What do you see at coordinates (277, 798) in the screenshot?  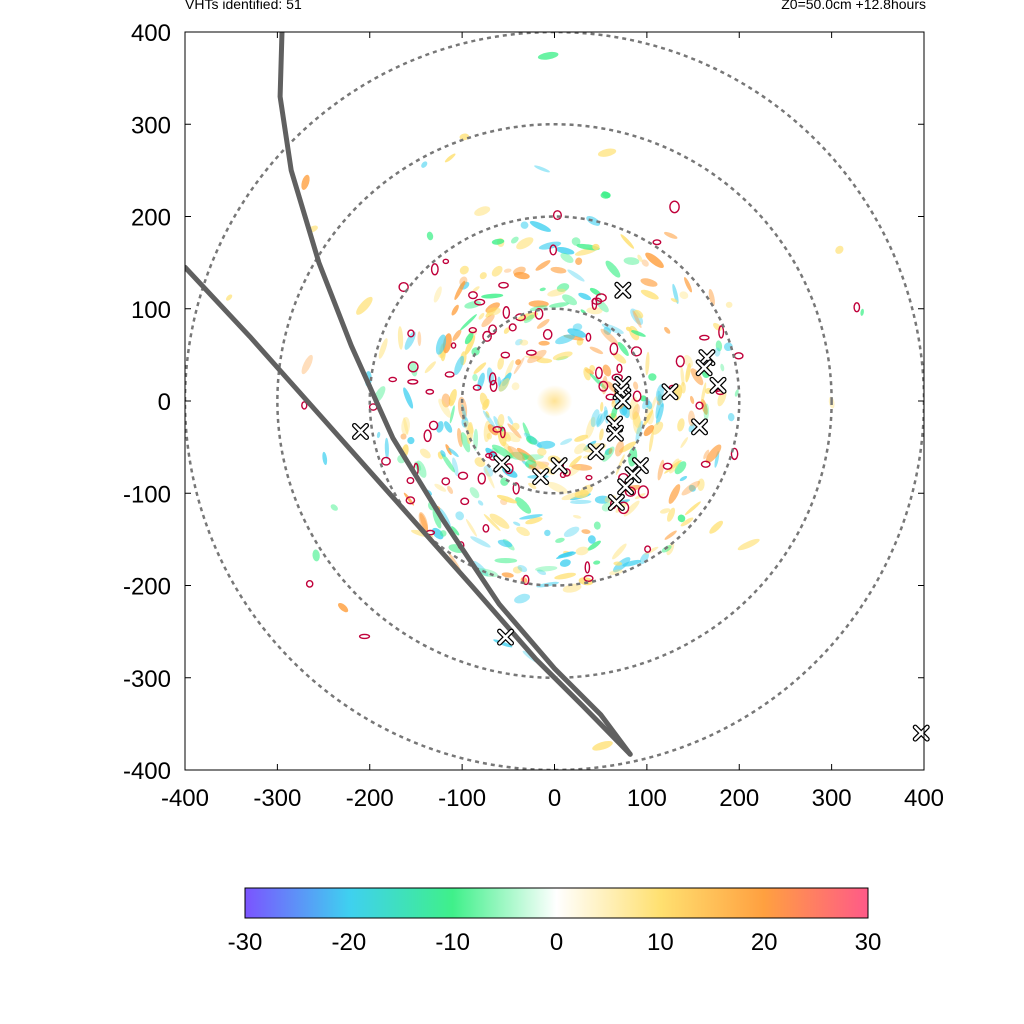 I see `x-tick-label: -300` at bounding box center [277, 798].